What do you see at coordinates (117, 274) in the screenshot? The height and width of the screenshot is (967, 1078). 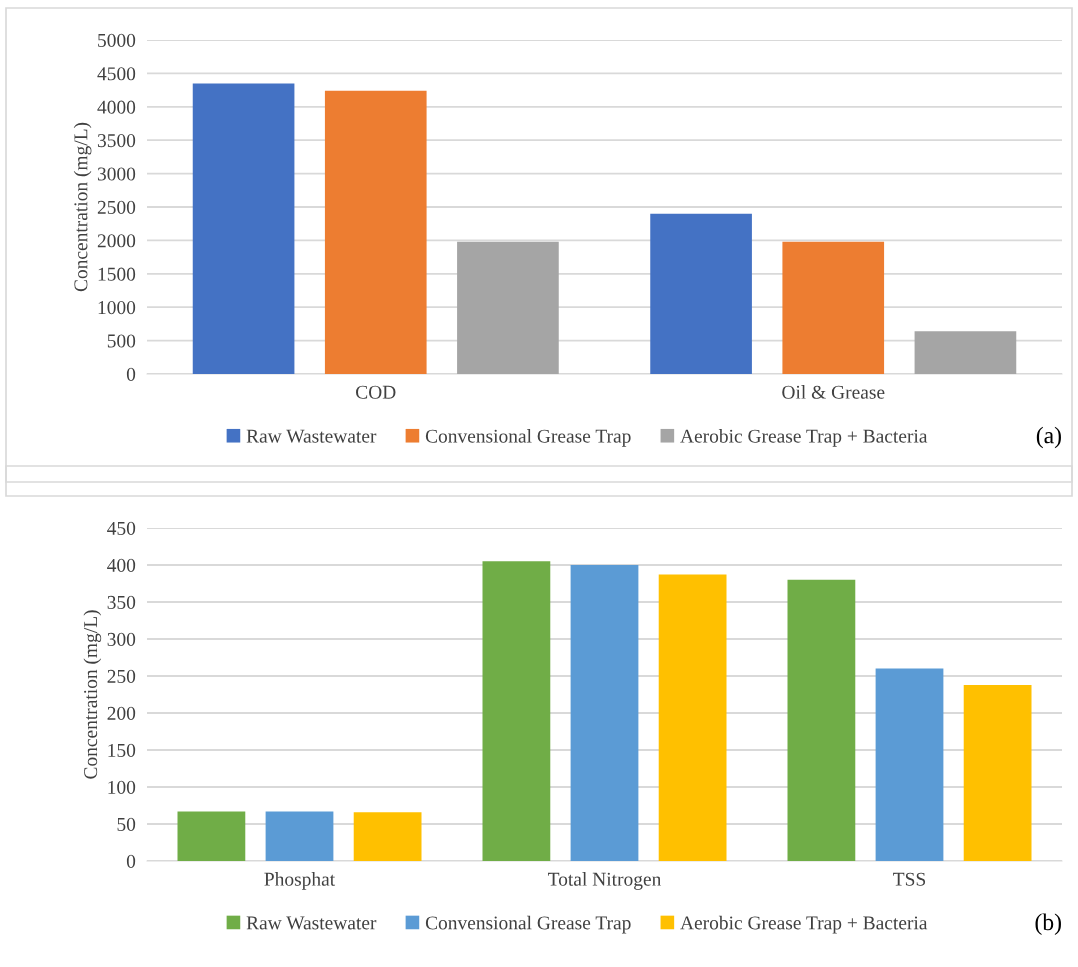 I see `y-tick-label: 1500` at bounding box center [117, 274].